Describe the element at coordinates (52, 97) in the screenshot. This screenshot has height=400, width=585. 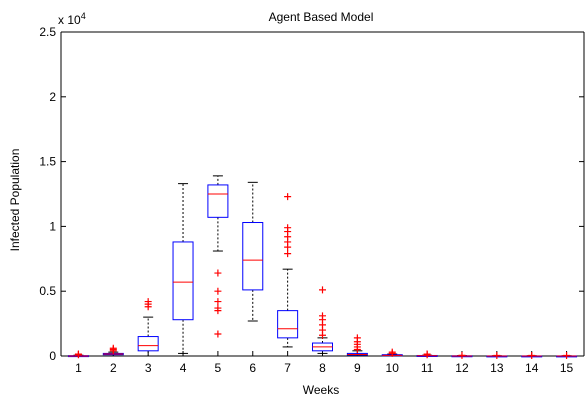
I see `y-tick-label: 2` at that location.